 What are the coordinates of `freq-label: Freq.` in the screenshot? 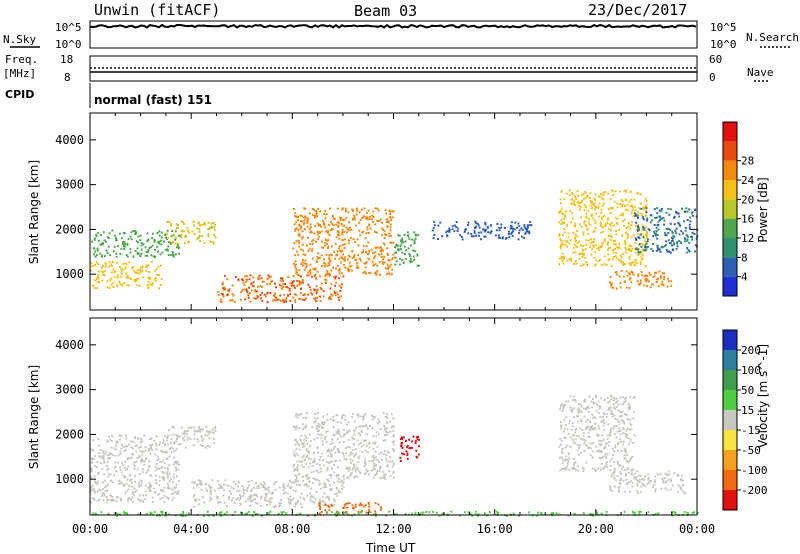 It's located at (21, 59).